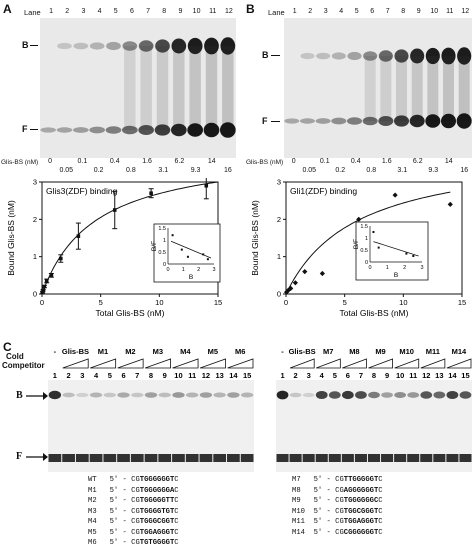  Describe the element at coordinates (97, 522) in the screenshot. I see `sequence-name: M4` at that location.